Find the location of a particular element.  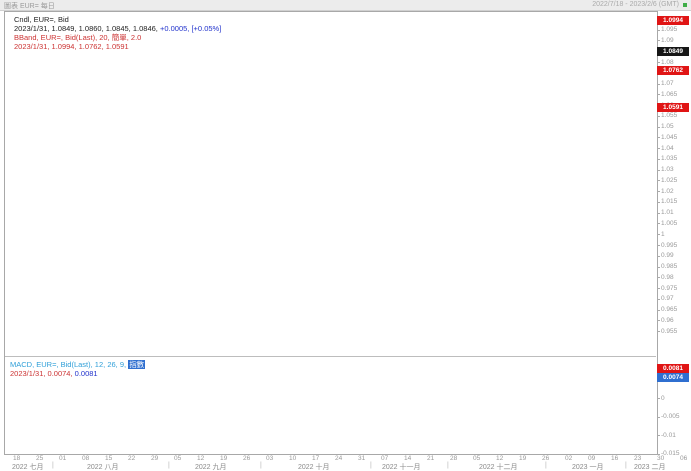

x-axis-week-label: 31 is located at coordinates (362, 458).